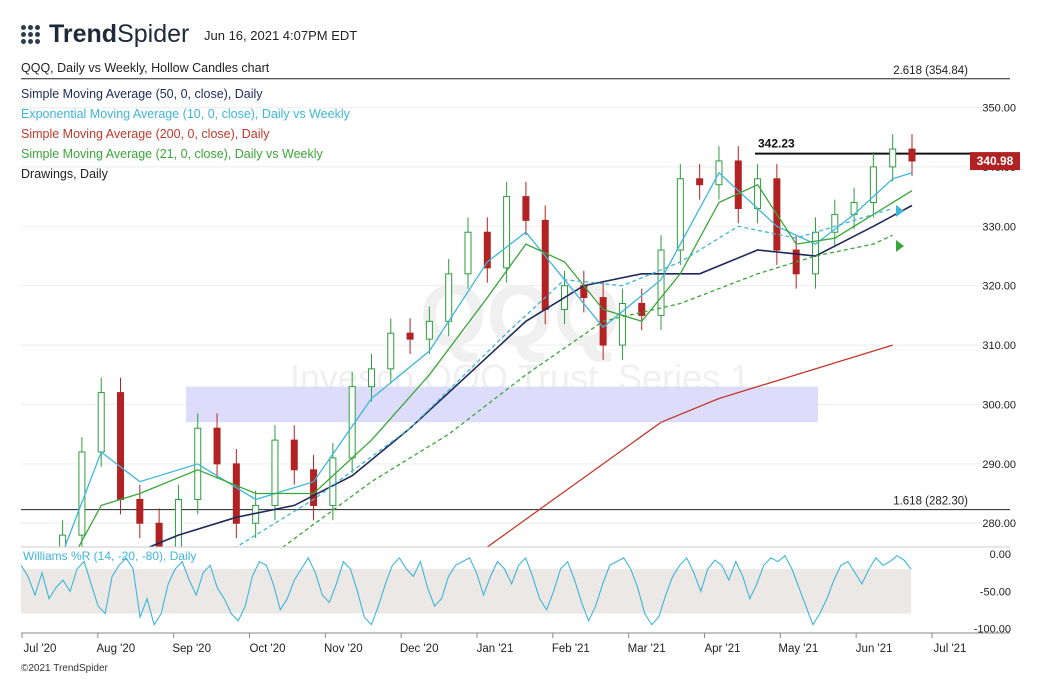 Image resolution: width=1042 pixels, height=679 pixels. I want to click on price-tick-label: 300.00, so click(999, 405).